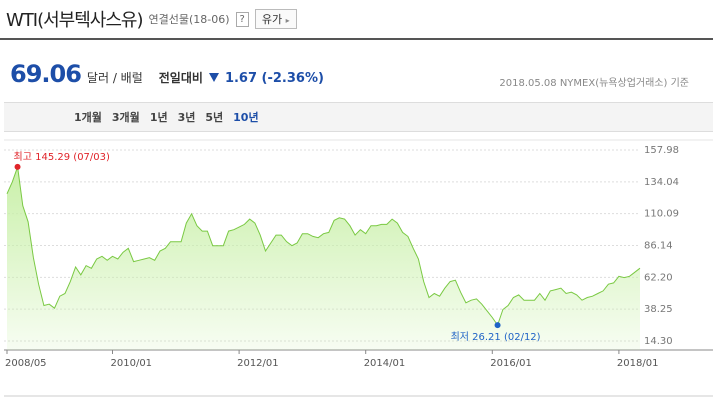 The image size is (713, 403). I want to click on price-row: 69.06 달러 / 배럴 전일대비 1.67 (-2.36%), so click(167, 74).